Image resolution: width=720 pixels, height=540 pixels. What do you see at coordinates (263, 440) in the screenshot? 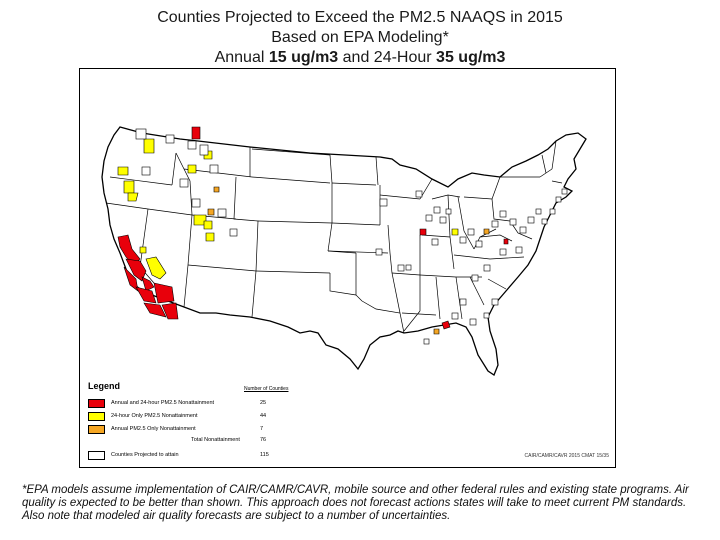
I see `legend-total-count: 76` at bounding box center [263, 440].